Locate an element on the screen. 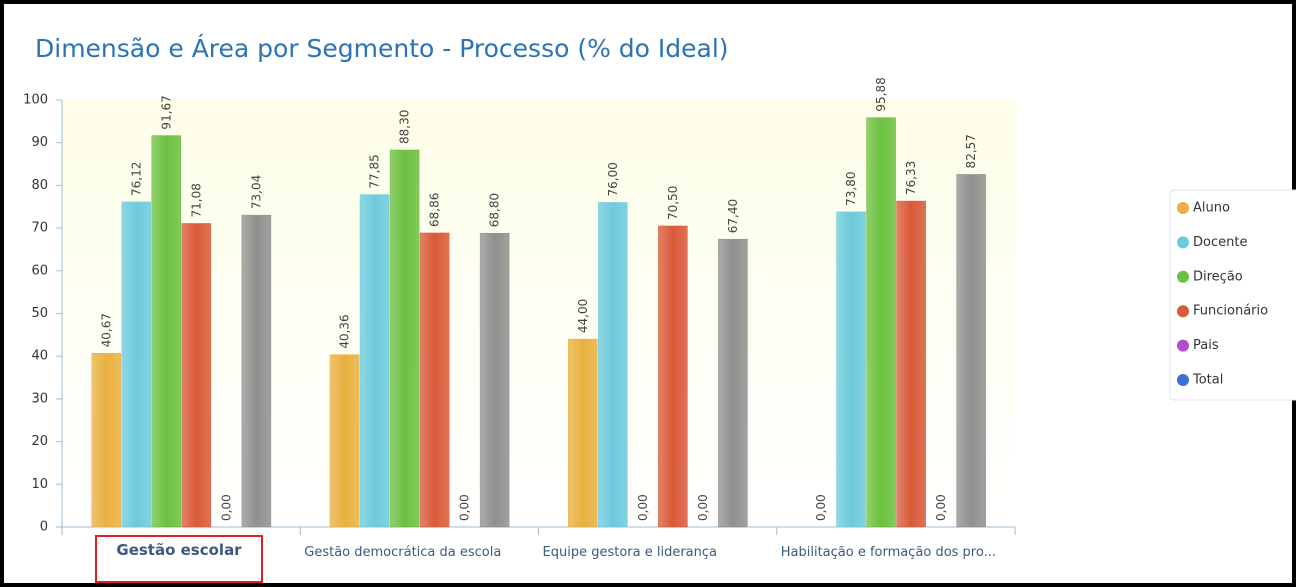 The width and height of the screenshot is (1296, 587). x-tick-label: Gestão escolar is located at coordinates (179, 559).